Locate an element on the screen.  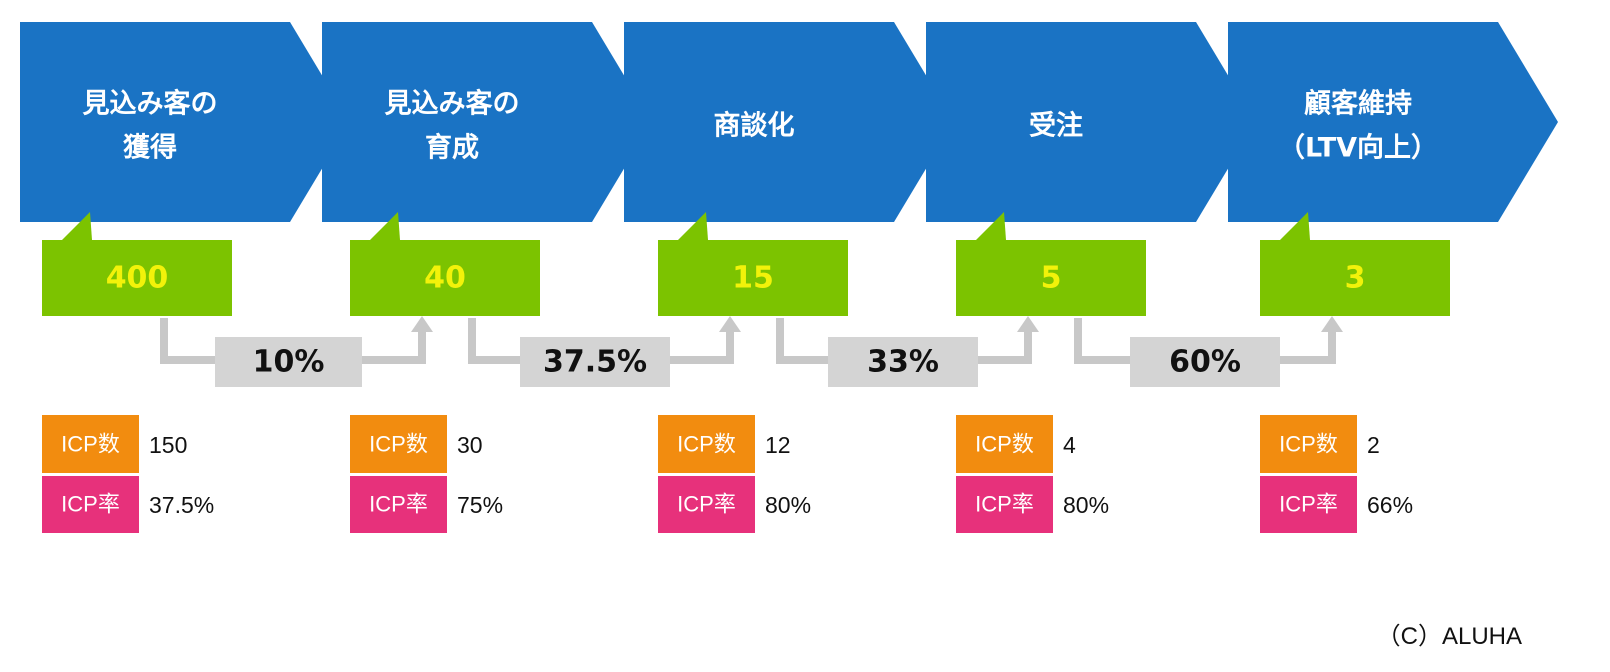
icp-rate-value: 66% is located at coordinates (1390, 505).